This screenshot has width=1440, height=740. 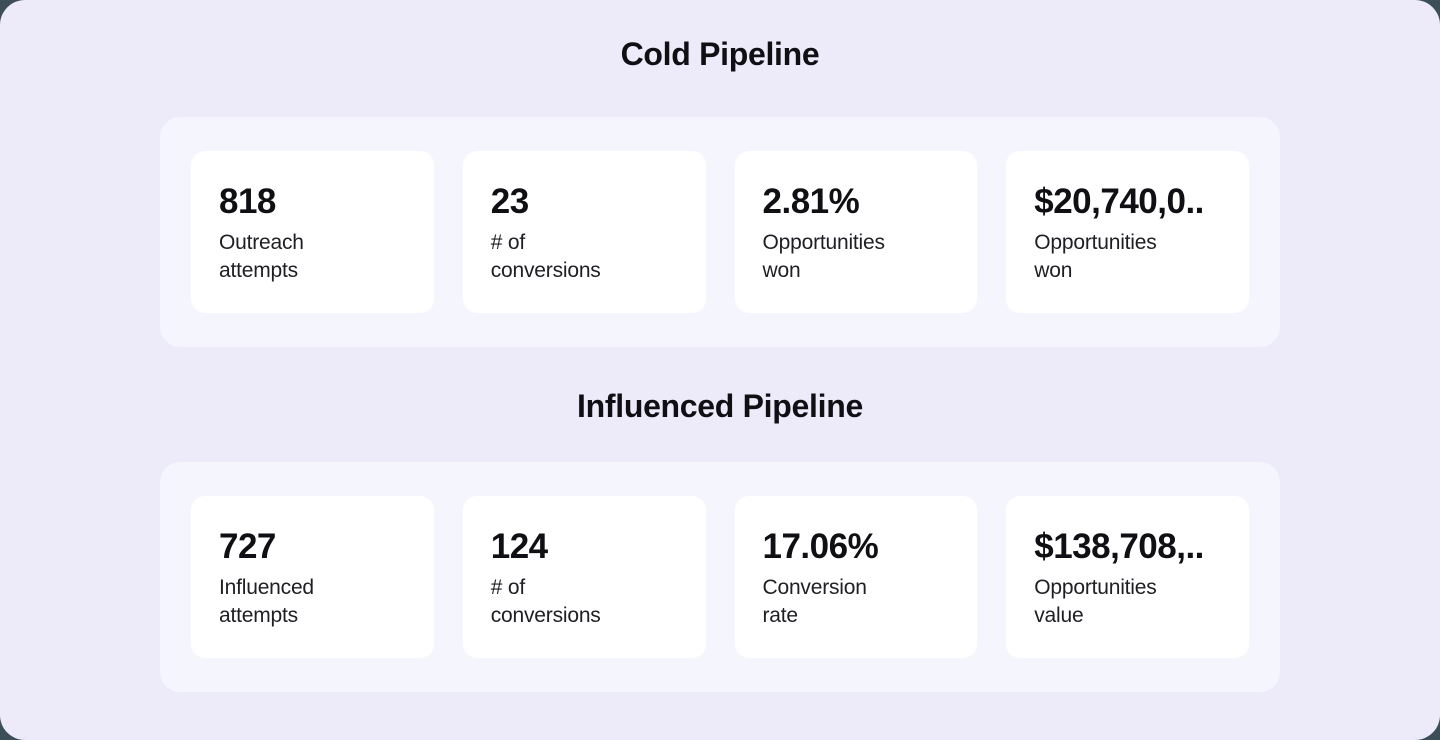 I want to click on metric-card-outreach-attempts: 818 Outreach attempts, so click(x=312, y=232).